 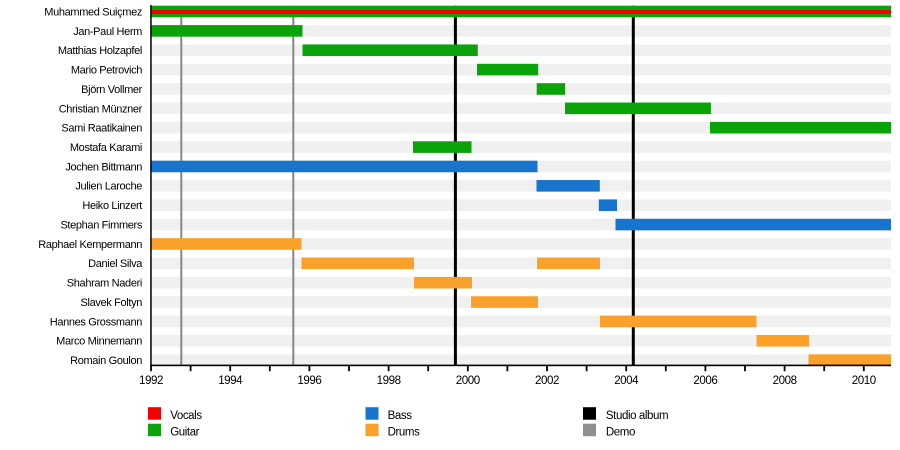 What do you see at coordinates (108, 187) in the screenshot?
I see `svg-text: Julien Laroche` at bounding box center [108, 187].